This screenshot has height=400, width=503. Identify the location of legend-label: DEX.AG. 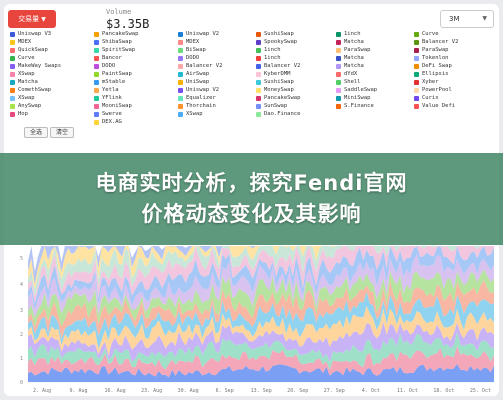
(112, 122).